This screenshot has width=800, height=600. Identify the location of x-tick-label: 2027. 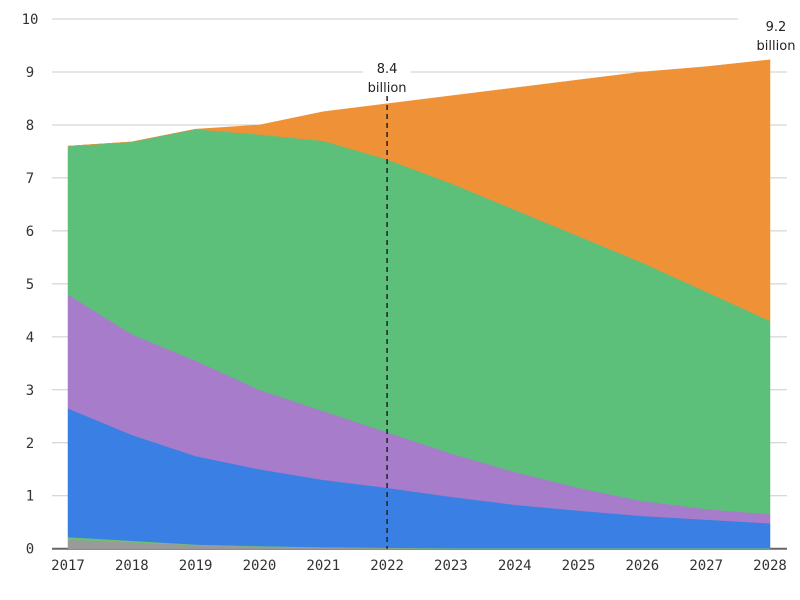
(706, 566).